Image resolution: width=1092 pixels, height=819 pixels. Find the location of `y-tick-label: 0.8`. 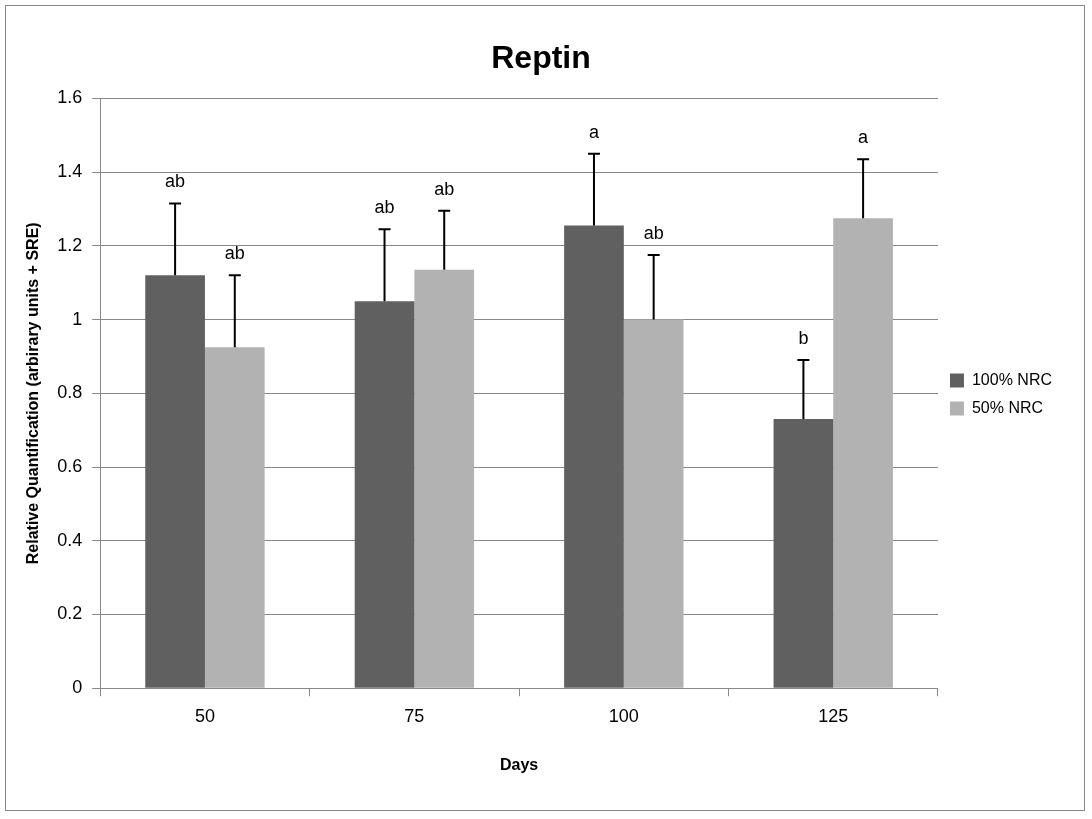

y-tick-label: 0.8 is located at coordinates (70, 392).